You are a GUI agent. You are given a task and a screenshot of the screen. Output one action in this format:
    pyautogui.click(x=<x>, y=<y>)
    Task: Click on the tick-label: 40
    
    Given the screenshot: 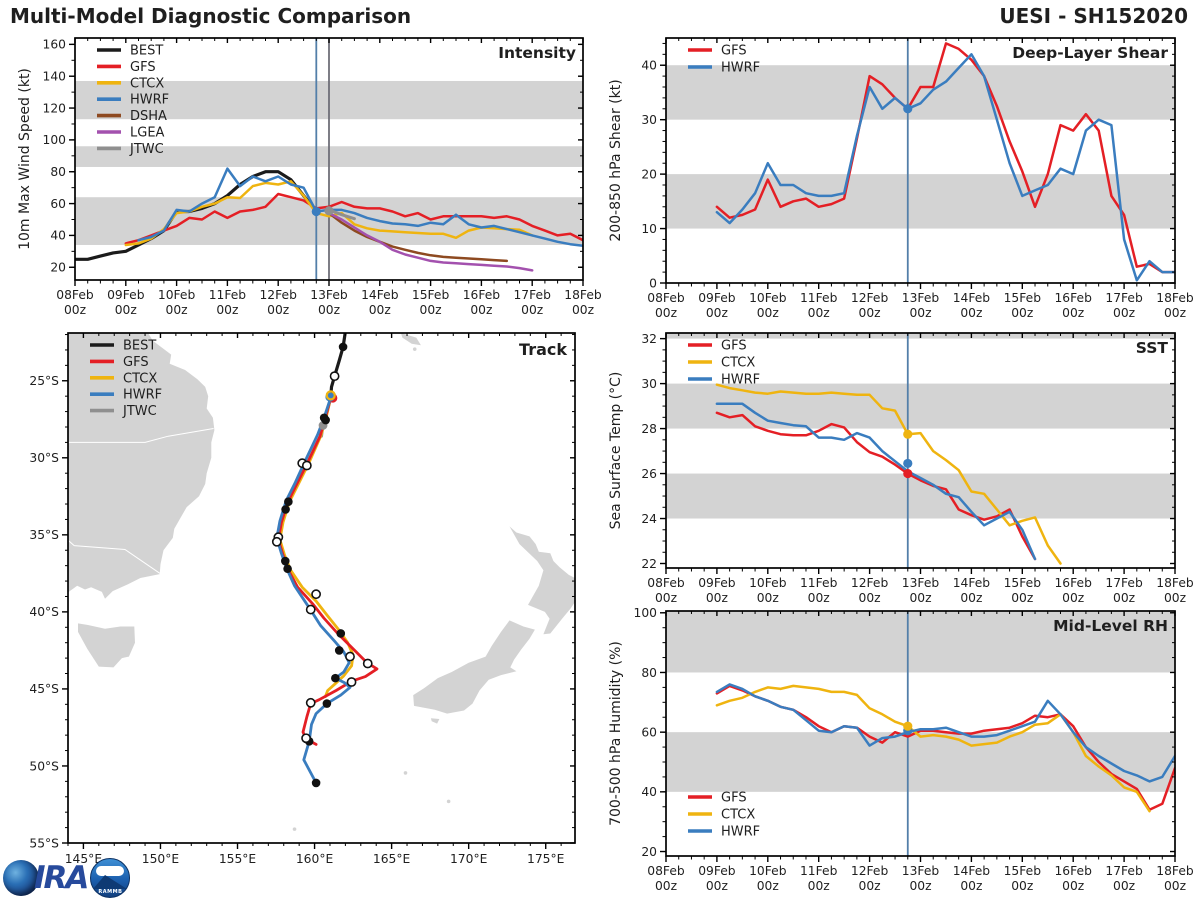 What is the action you would take?
    pyautogui.click(x=58, y=236)
    